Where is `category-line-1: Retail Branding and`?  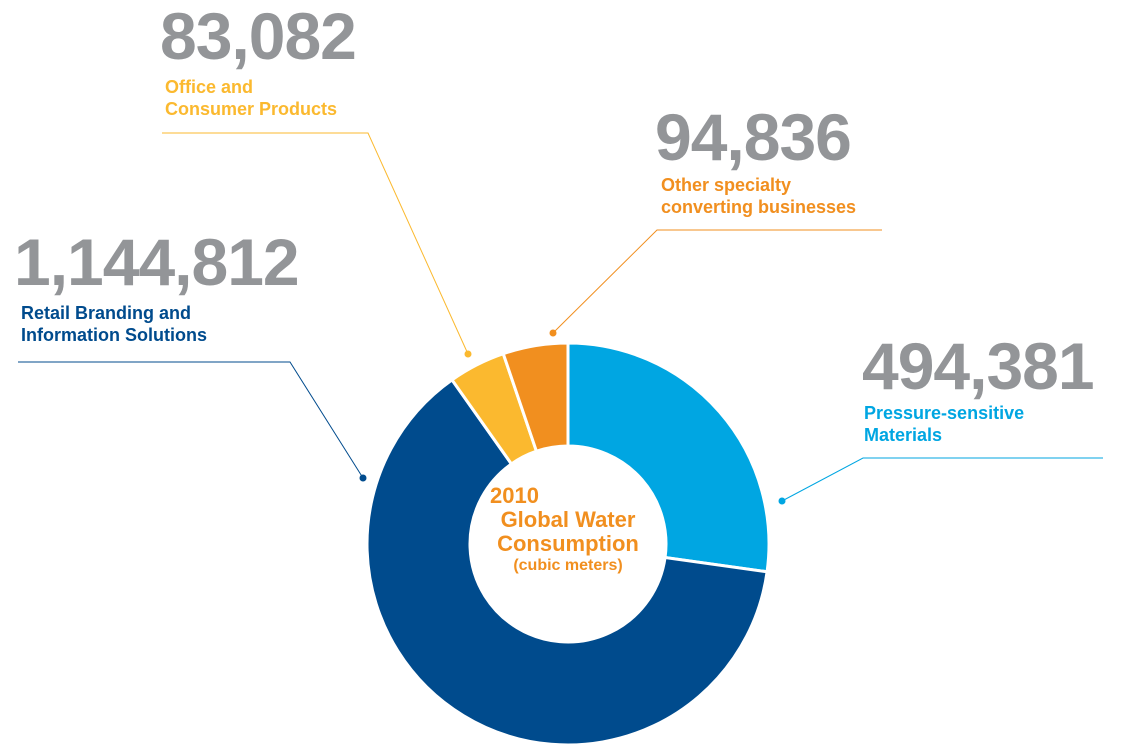
category-line-1: Retail Branding and is located at coordinates (106, 313).